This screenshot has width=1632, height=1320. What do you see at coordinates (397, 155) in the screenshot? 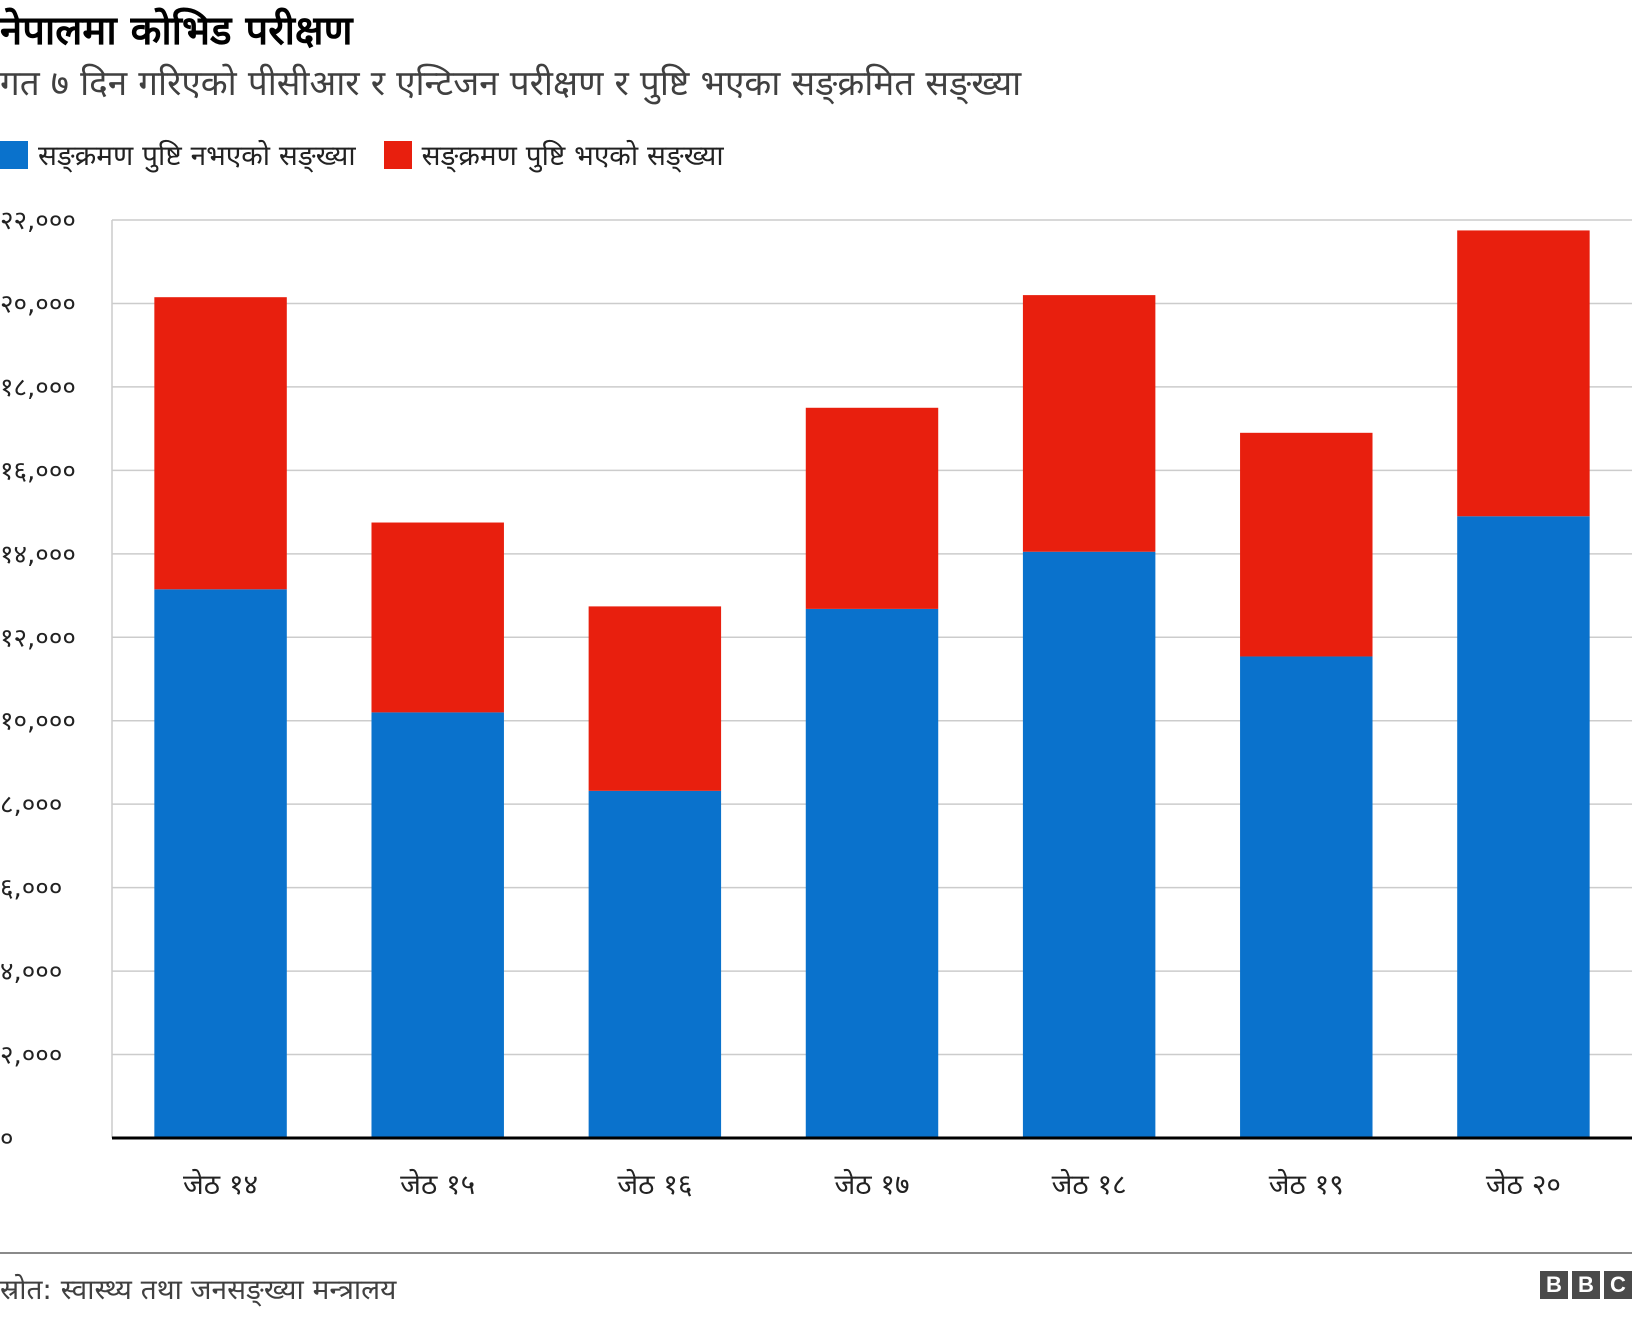
I see `legend-swatch-red` at bounding box center [397, 155].